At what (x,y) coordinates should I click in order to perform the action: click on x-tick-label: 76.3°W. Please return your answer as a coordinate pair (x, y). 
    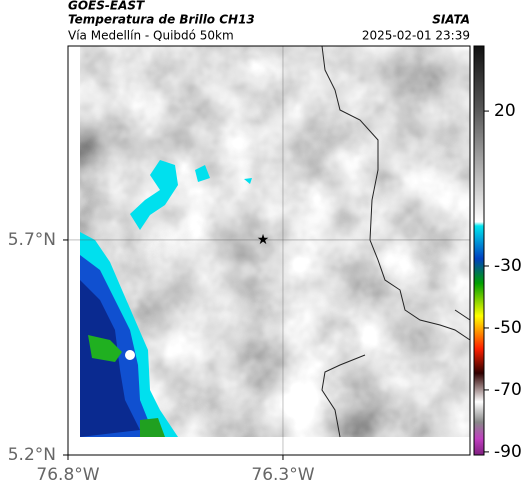
    Looking at the image, I should click on (282, 475).